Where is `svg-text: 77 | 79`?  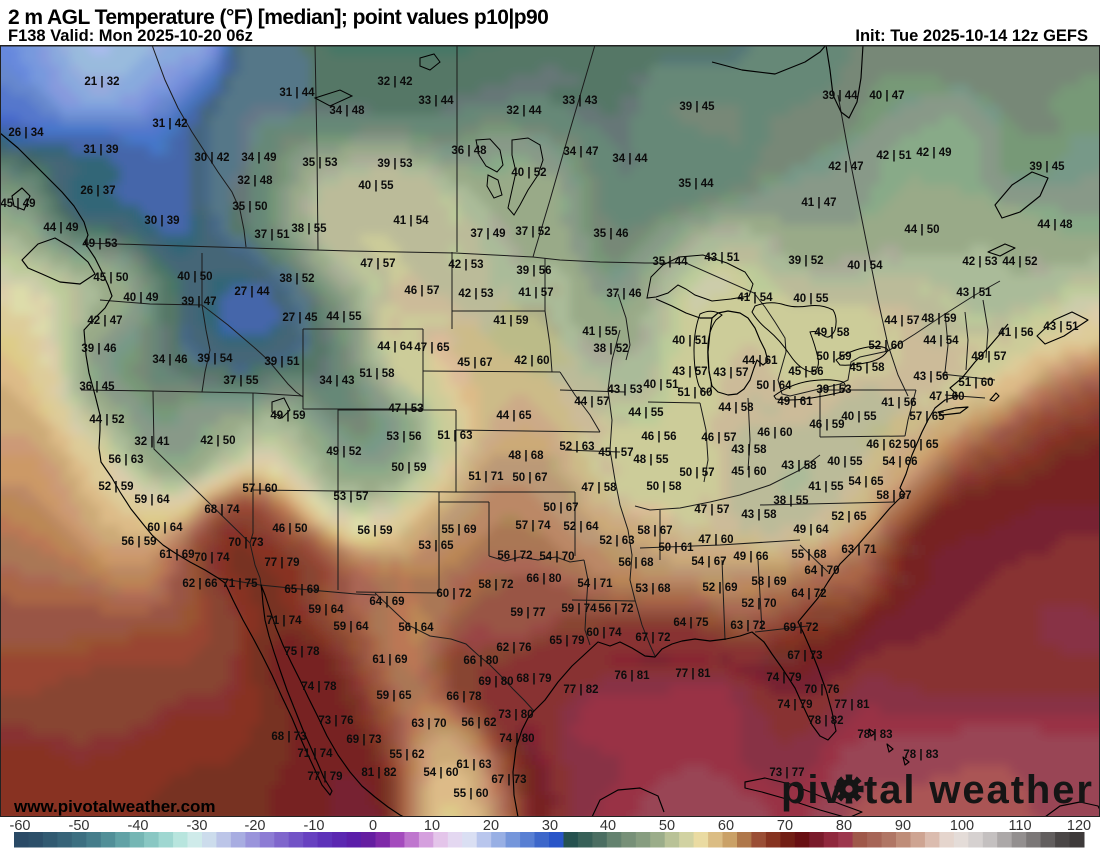 svg-text: 77 | 79 is located at coordinates (324, 777).